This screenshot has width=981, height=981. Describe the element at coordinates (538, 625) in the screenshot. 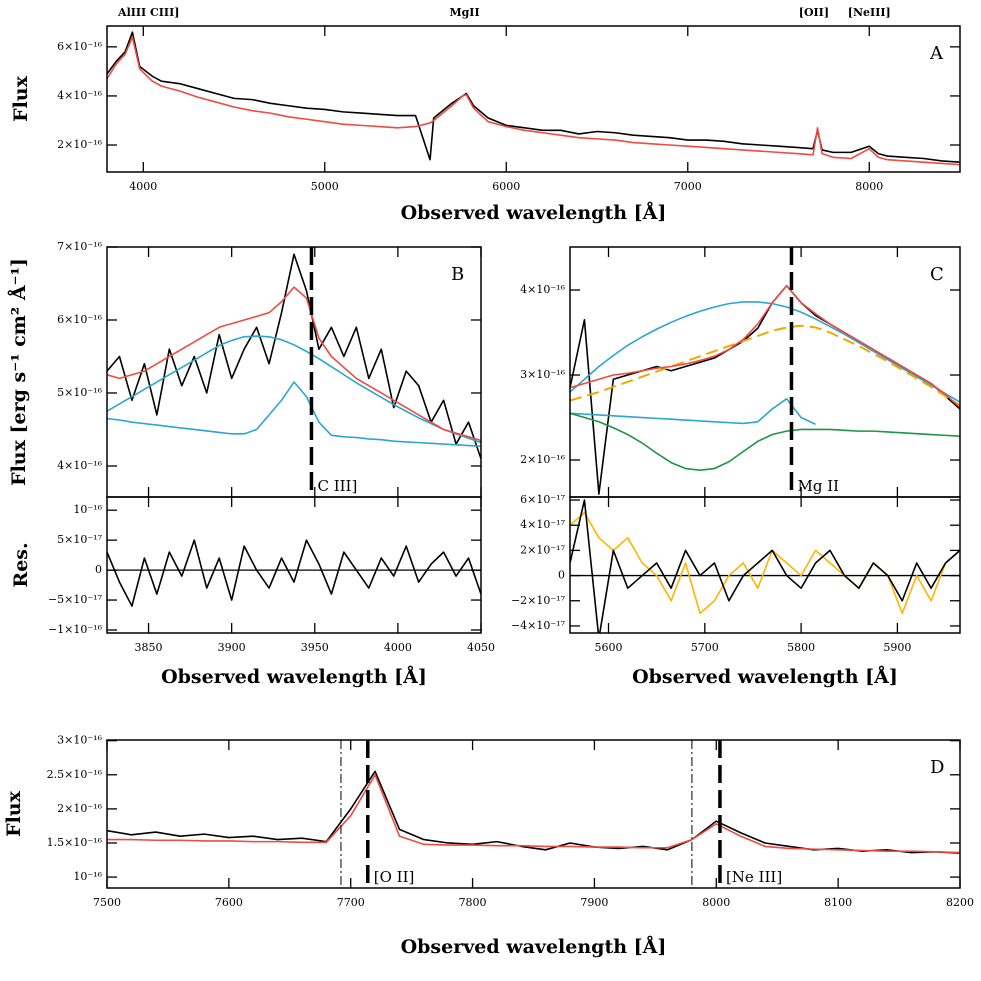

I see `y-tick-label: −4×10⁻¹⁷` at that location.